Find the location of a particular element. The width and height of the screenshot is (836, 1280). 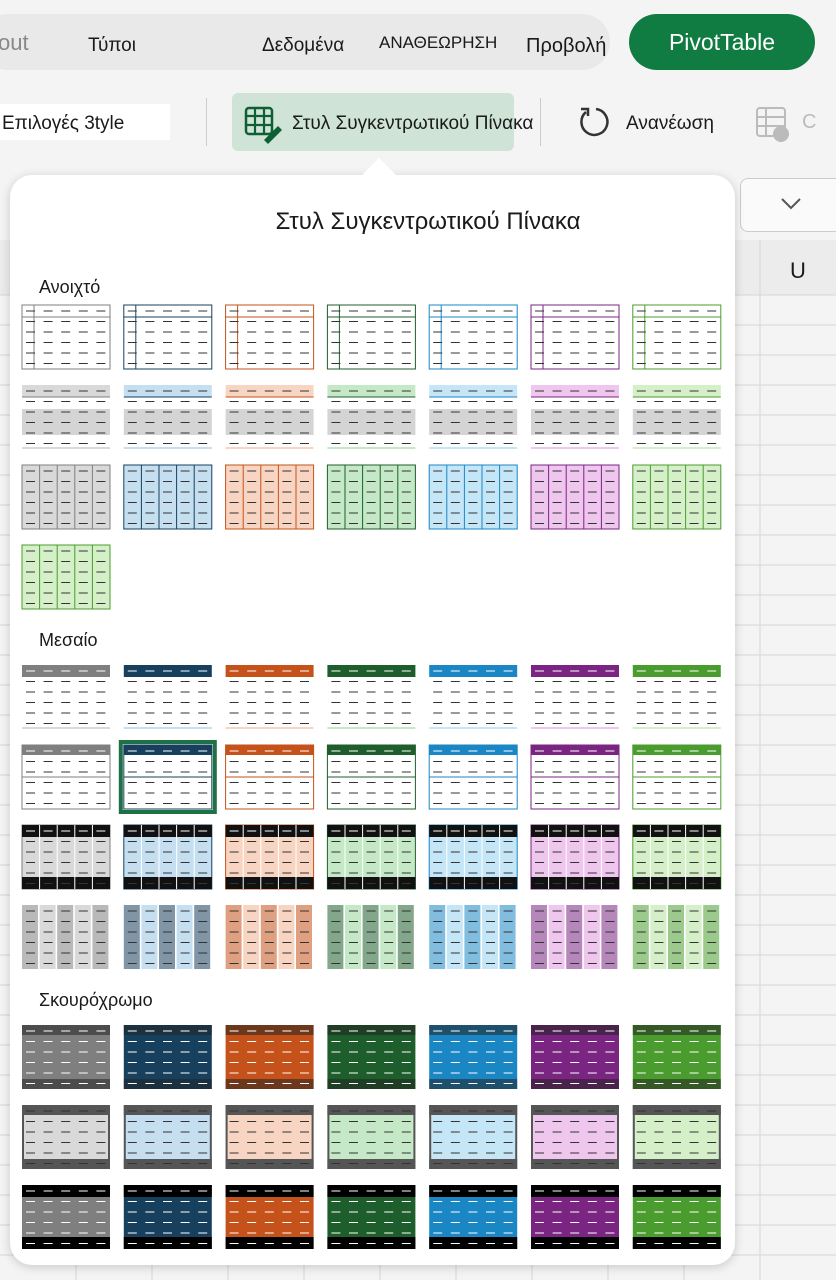

toolbar-button: Ανανέωση is located at coordinates (670, 123).